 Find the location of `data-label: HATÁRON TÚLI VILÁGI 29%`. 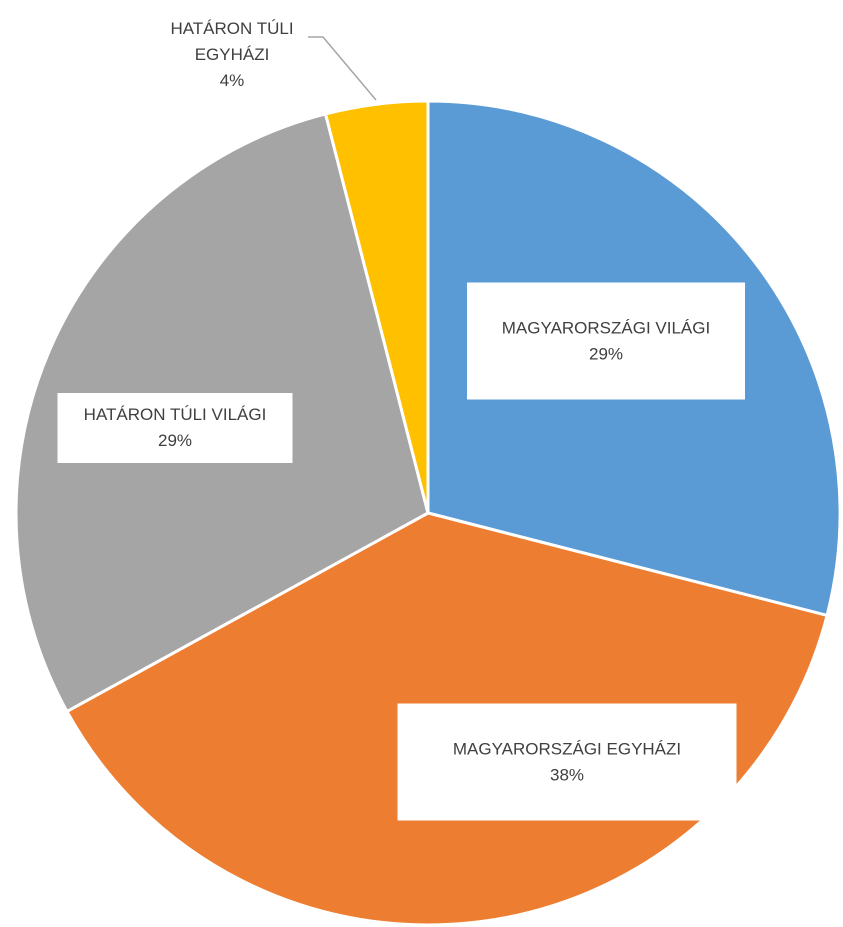

data-label: HATÁRON TÚLI VILÁGI 29% is located at coordinates (175, 428).